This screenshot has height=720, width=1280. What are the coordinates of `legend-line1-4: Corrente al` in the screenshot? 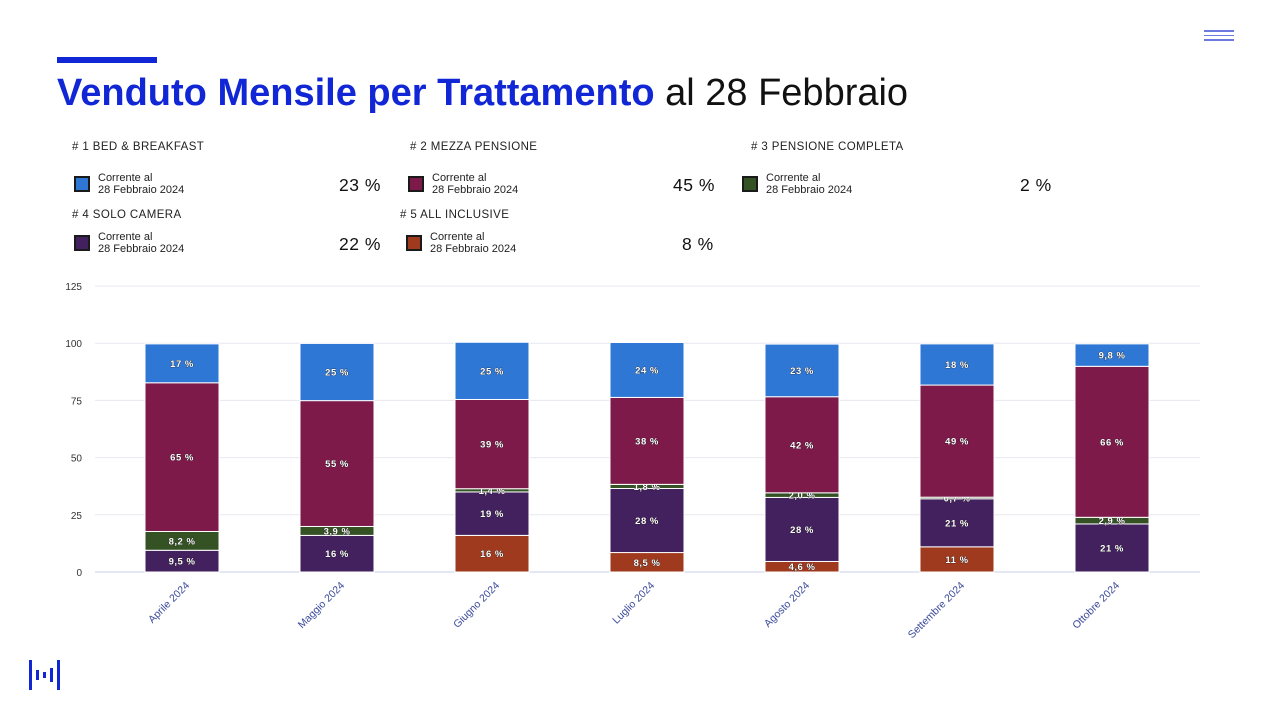 It's located at (125, 237).